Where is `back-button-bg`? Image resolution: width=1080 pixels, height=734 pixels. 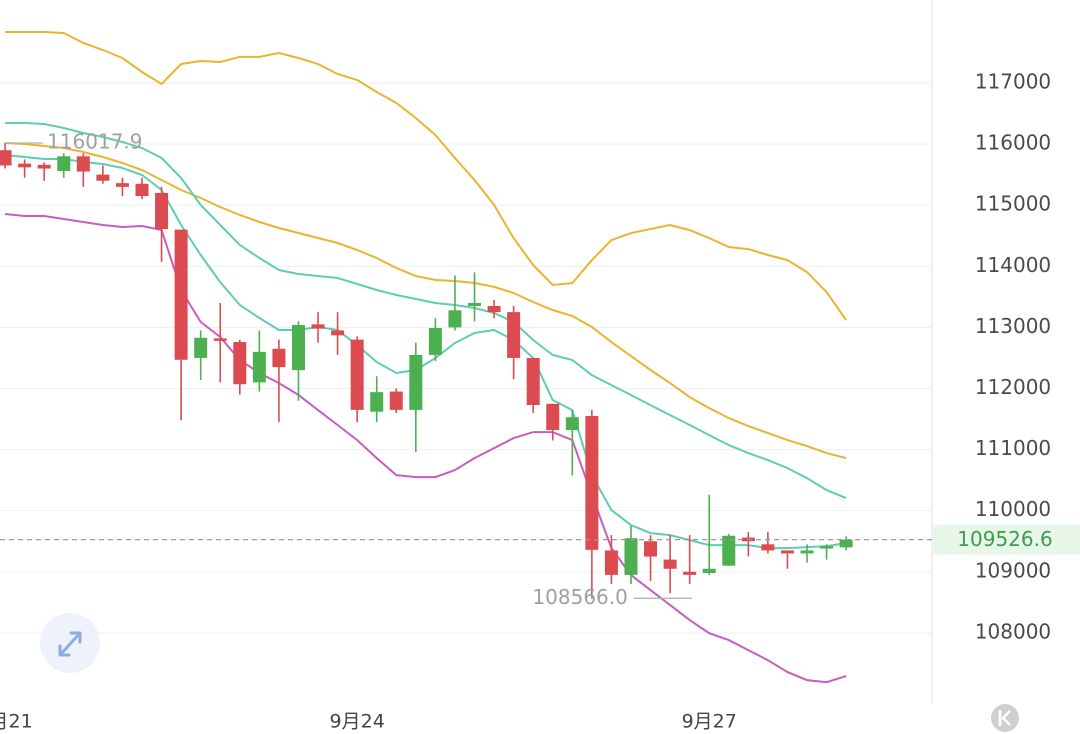
back-button-bg is located at coordinates (1005, 718).